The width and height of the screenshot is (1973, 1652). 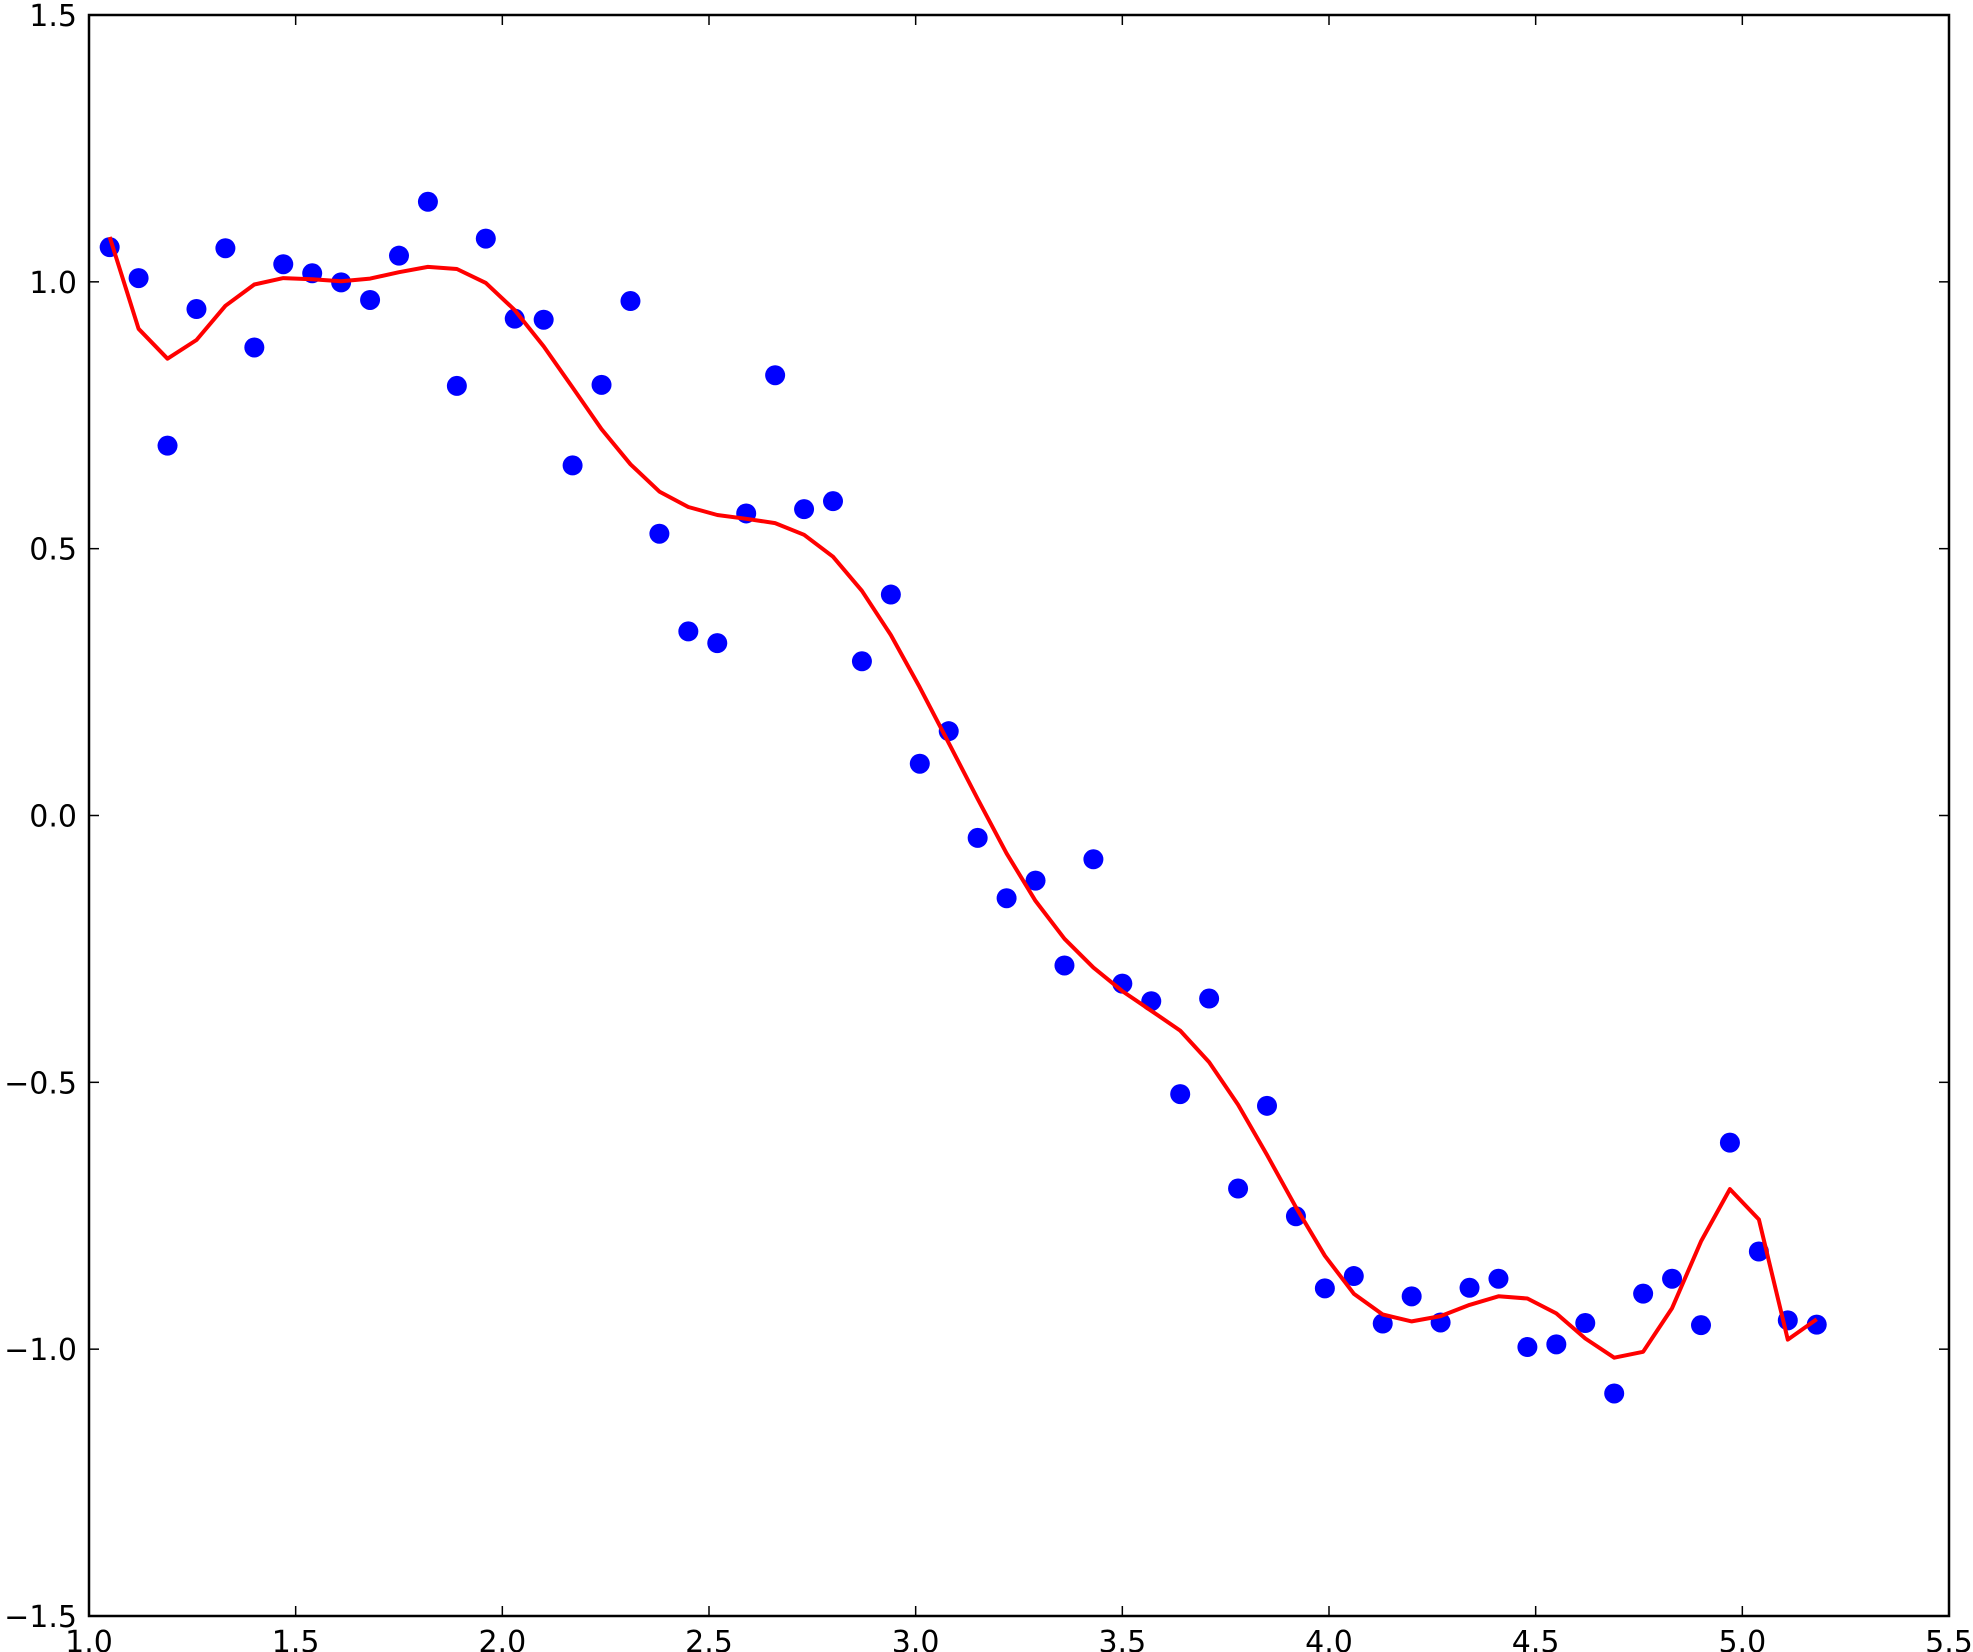 What do you see at coordinates (296, 1638) in the screenshot?
I see `x-tick-label: 1.5` at bounding box center [296, 1638].